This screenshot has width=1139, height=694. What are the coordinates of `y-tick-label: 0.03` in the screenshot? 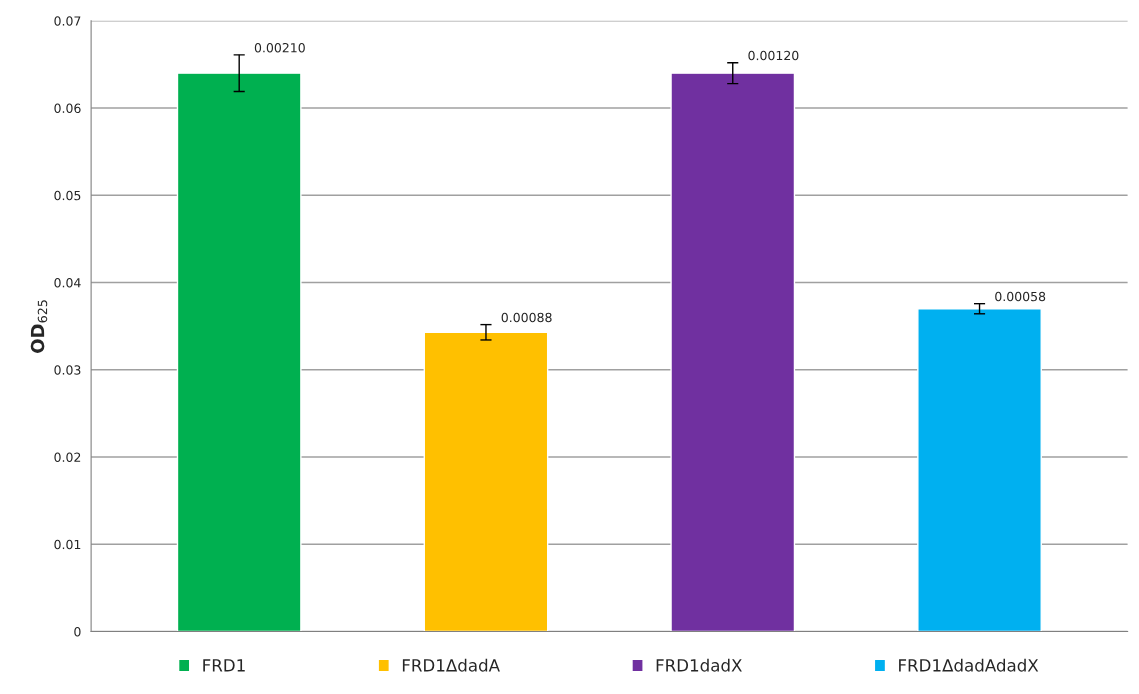 It's located at (67, 370).